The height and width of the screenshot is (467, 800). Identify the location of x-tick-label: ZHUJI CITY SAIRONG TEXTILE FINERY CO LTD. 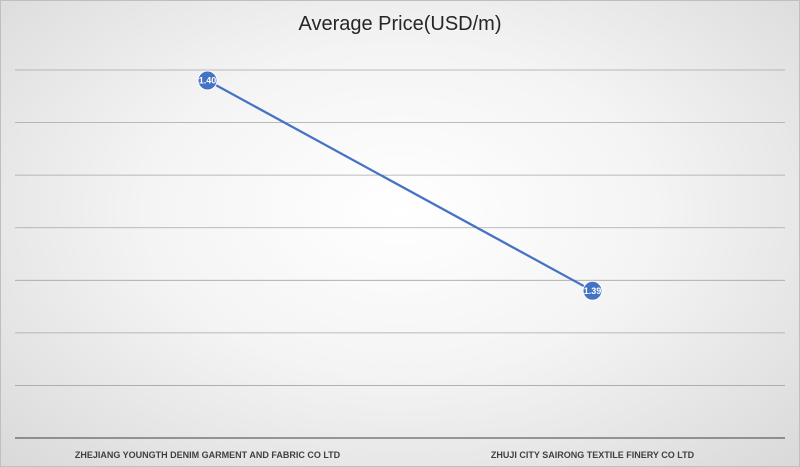
(593, 455).